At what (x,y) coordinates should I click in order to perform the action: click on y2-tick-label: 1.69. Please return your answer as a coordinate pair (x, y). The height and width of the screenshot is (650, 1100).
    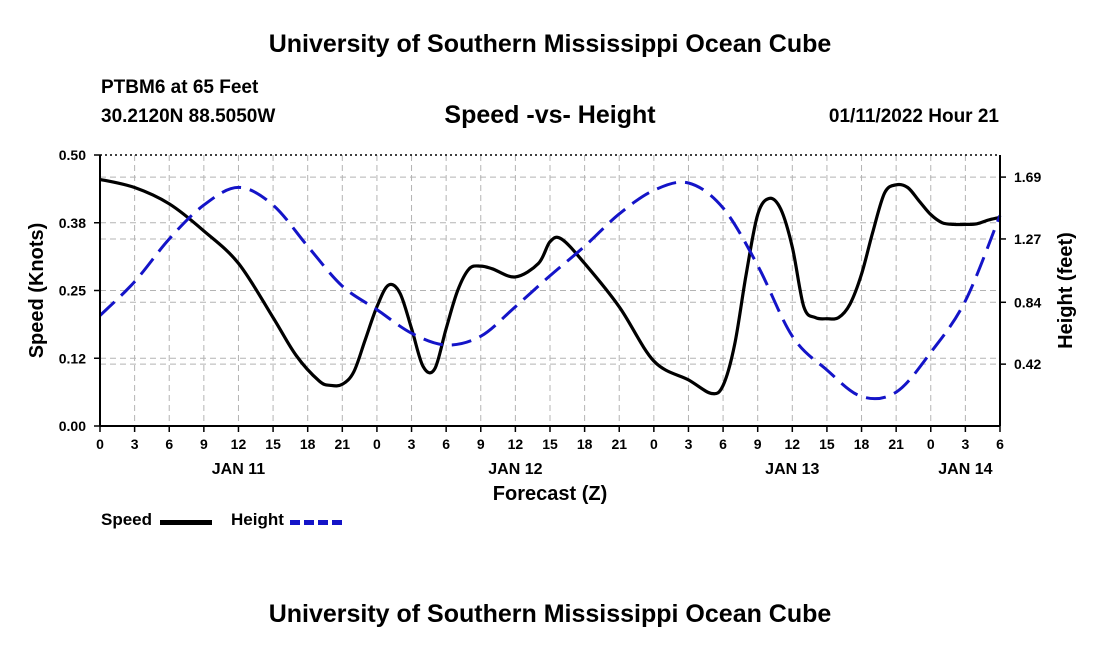
    Looking at the image, I should click on (1027, 177).